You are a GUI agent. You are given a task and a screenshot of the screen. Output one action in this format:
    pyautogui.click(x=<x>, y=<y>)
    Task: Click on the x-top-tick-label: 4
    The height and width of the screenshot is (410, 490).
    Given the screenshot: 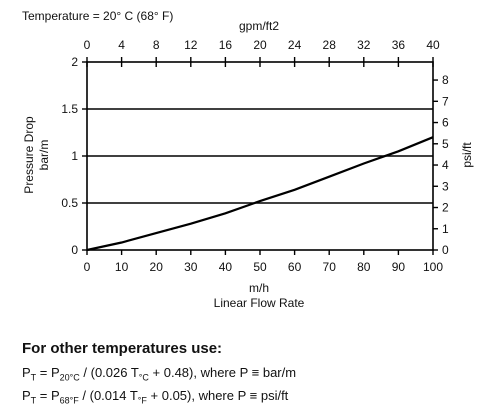 What is the action you would take?
    pyautogui.click(x=121, y=45)
    